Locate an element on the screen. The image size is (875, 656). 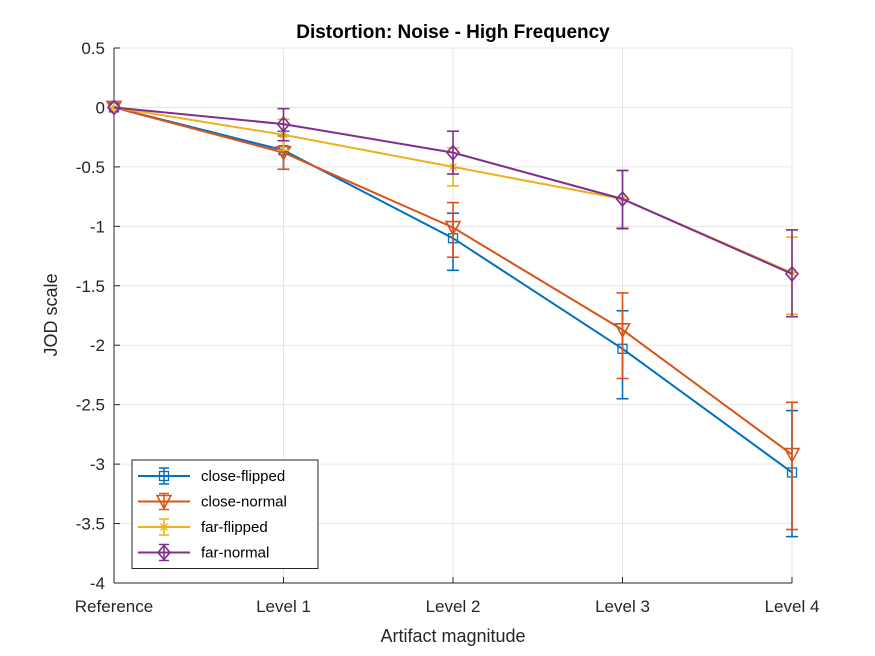
legend-item: close-normal is located at coordinates (212, 501).